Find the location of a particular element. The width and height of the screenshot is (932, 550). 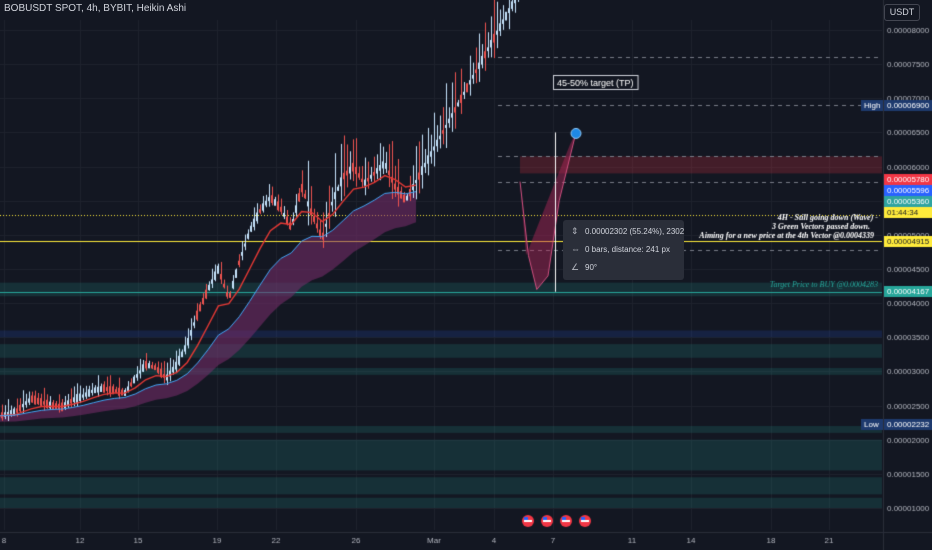

bars-range-icon: ⇔ is located at coordinates (575, 249).